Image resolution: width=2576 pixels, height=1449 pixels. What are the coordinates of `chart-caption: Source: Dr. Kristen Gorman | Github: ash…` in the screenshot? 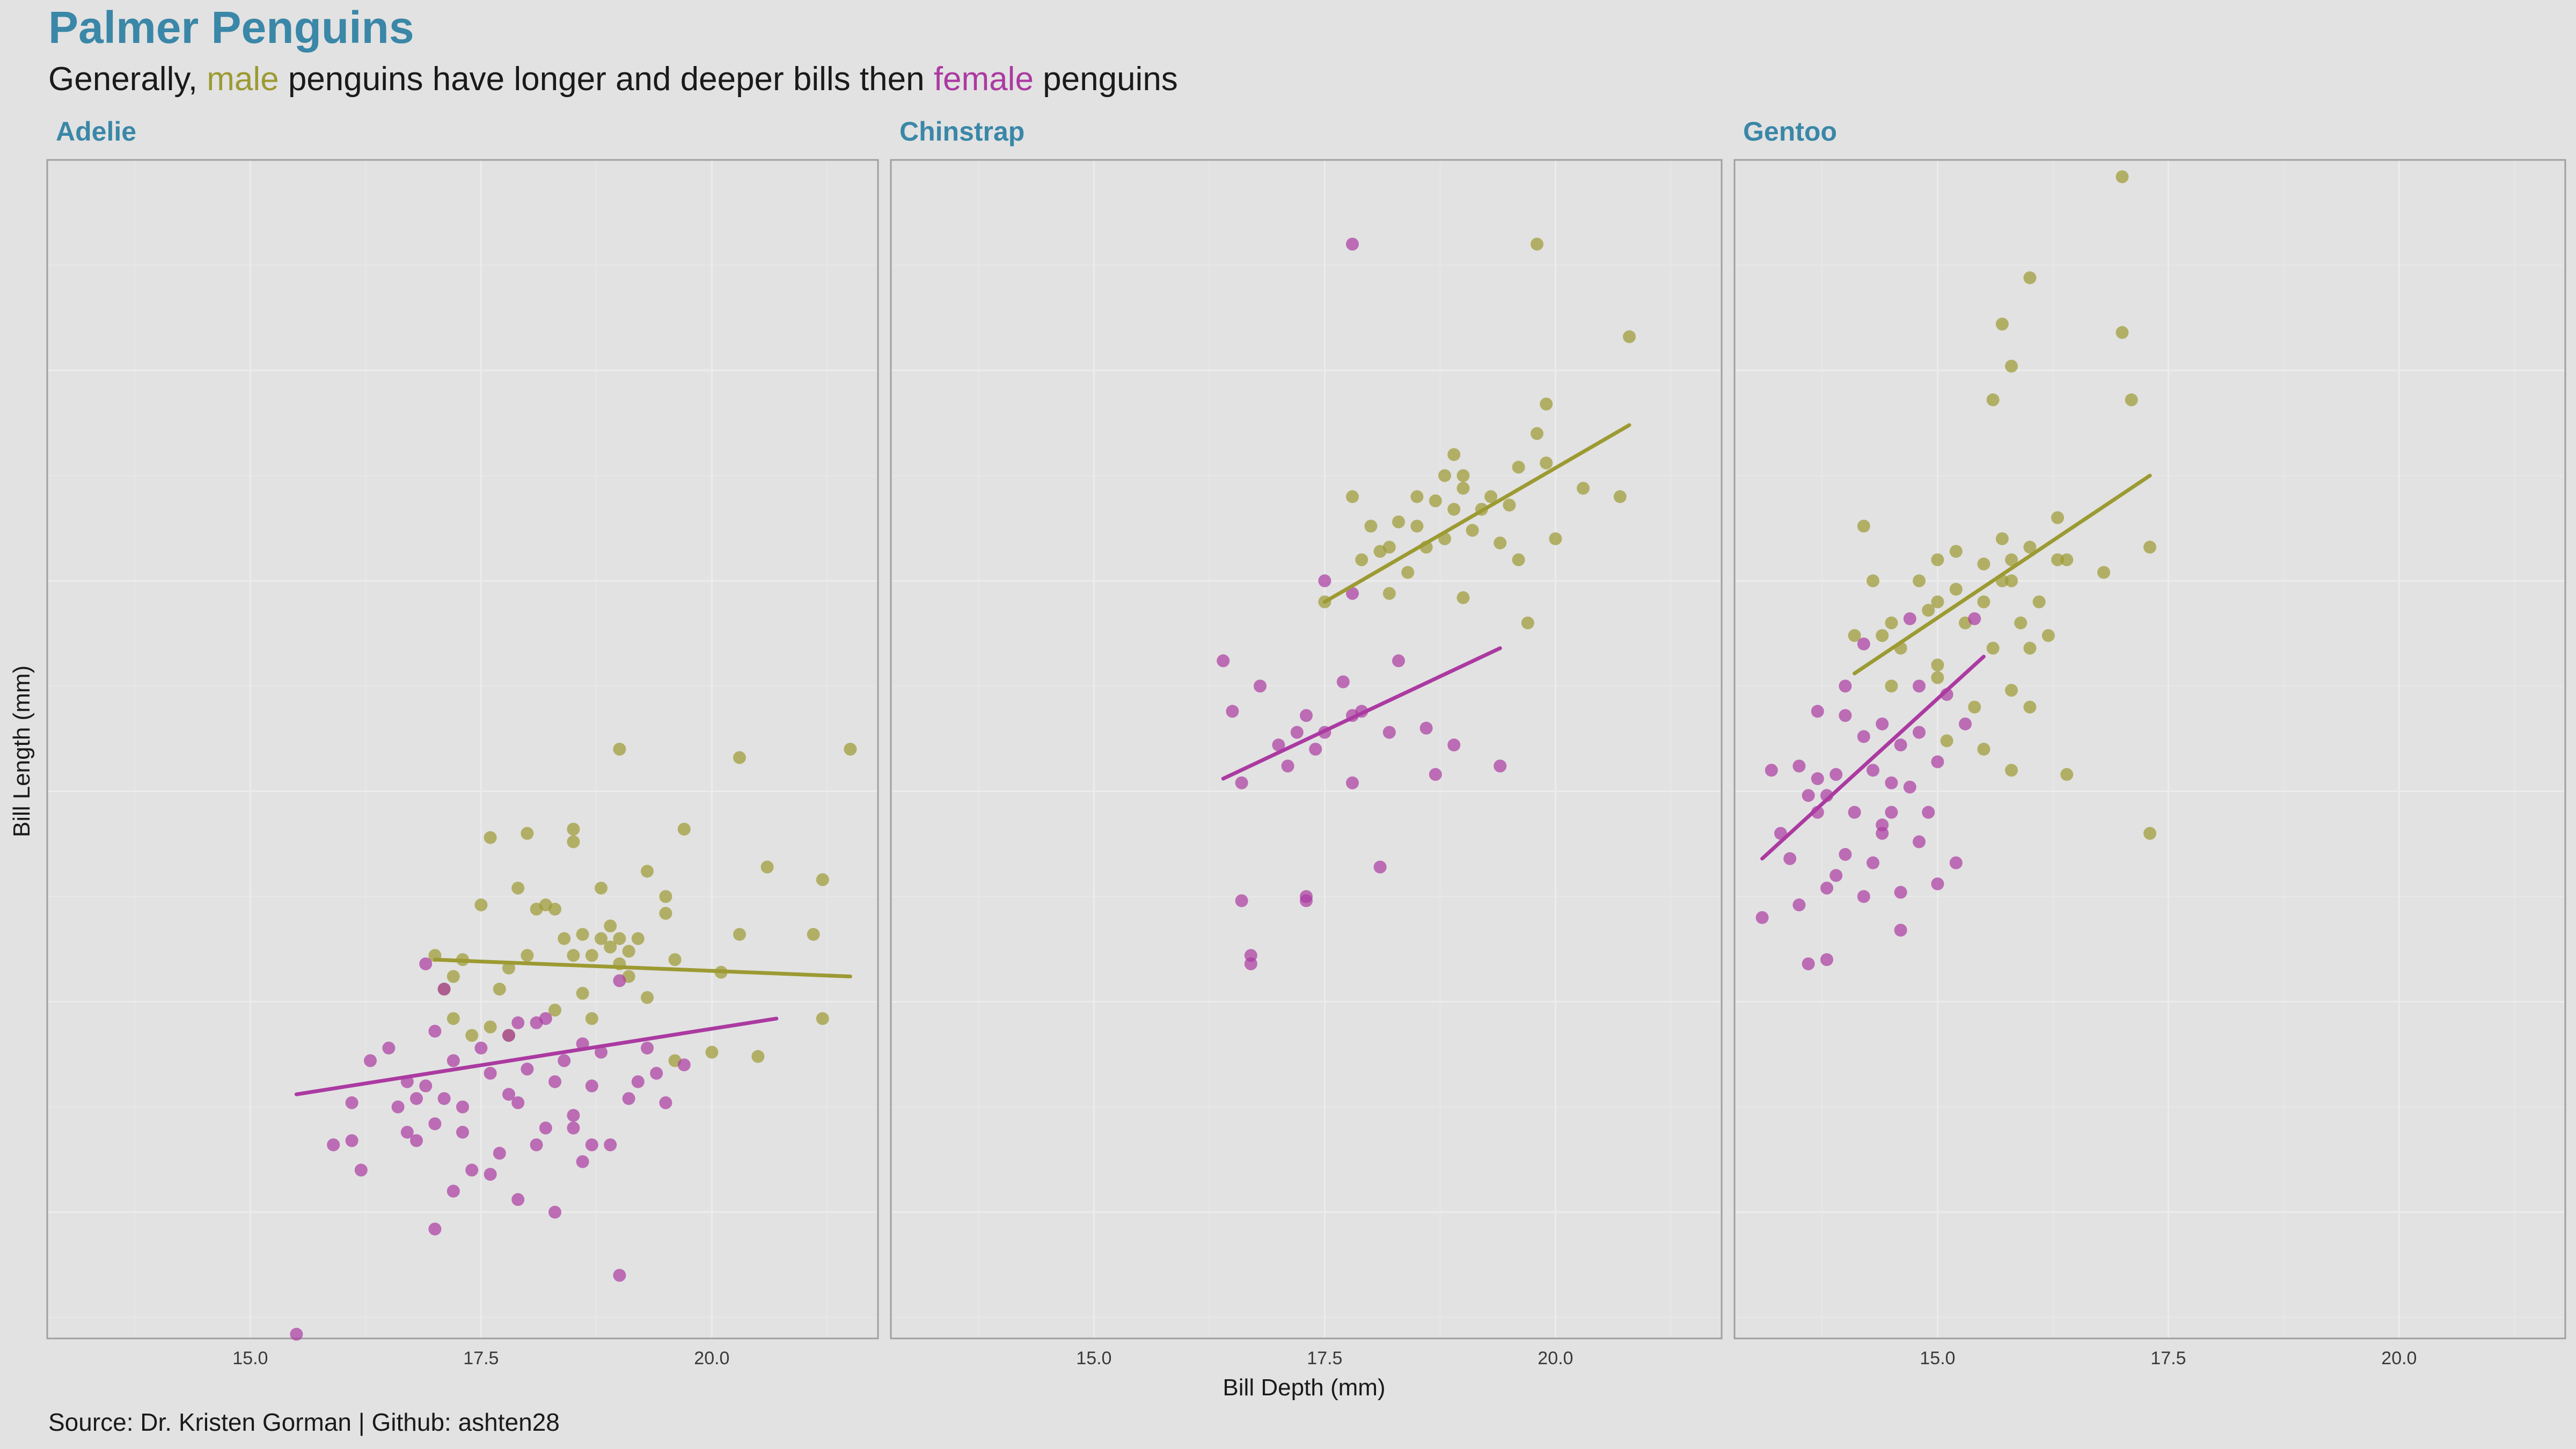 It's located at (304, 1422).